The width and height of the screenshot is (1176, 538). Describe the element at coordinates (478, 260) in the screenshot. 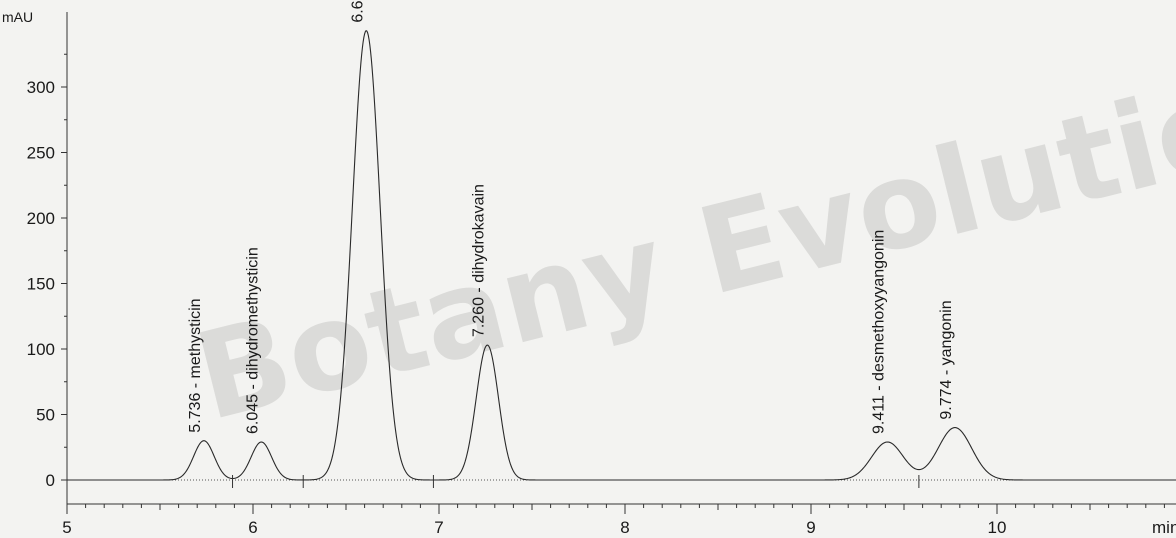

I see `peak-label: 7.260 - dihydrokavain` at that location.